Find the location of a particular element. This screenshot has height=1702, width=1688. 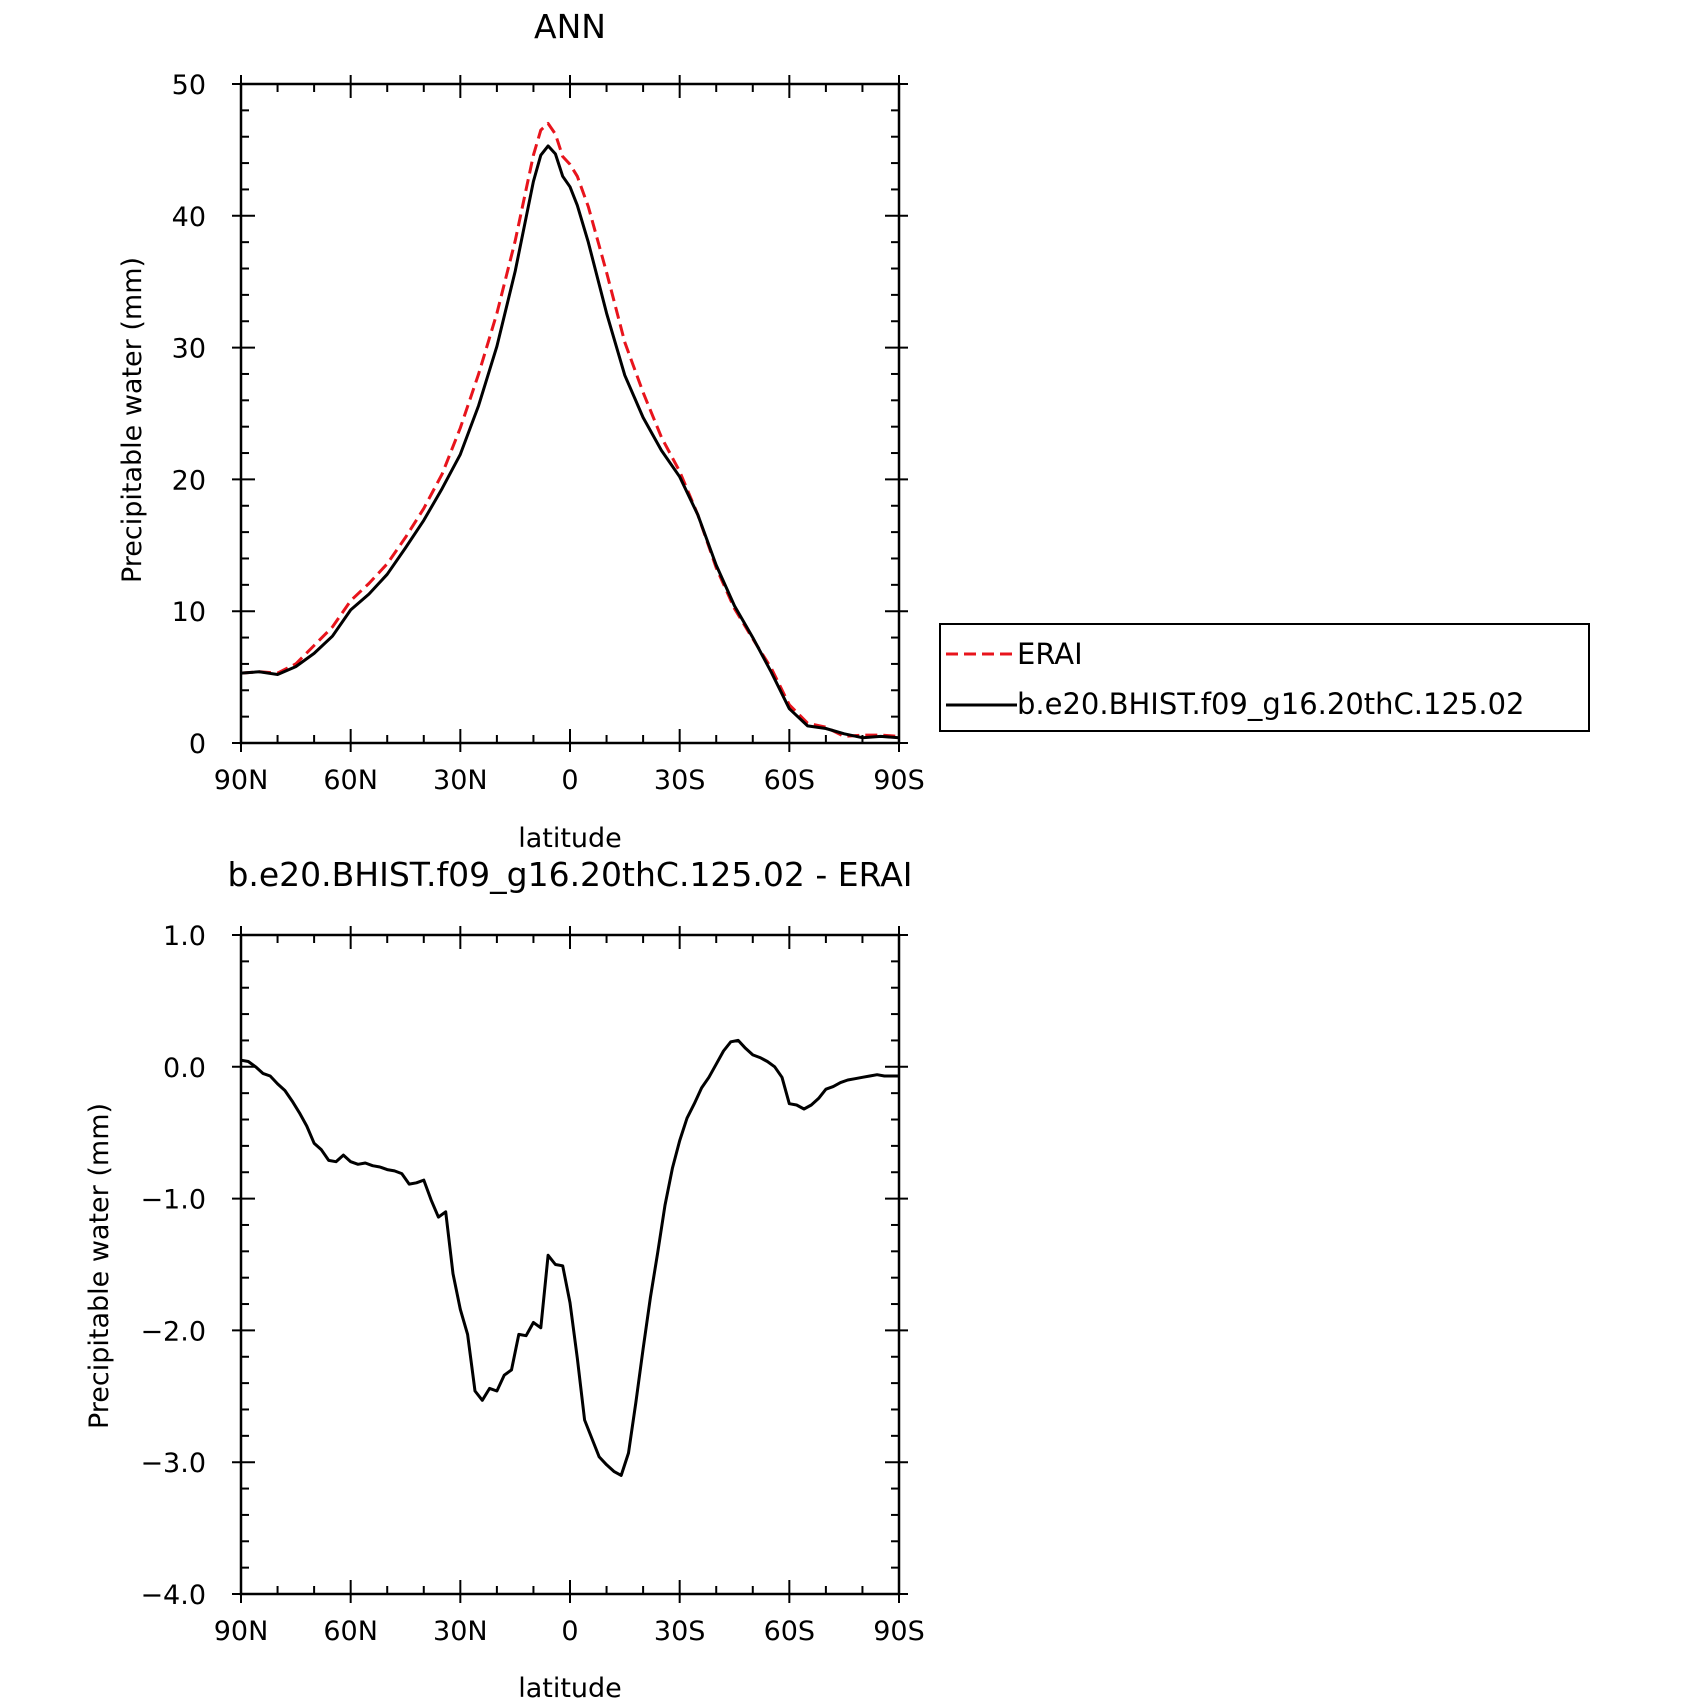

y-tick-label: 30 is located at coordinates (189, 349).